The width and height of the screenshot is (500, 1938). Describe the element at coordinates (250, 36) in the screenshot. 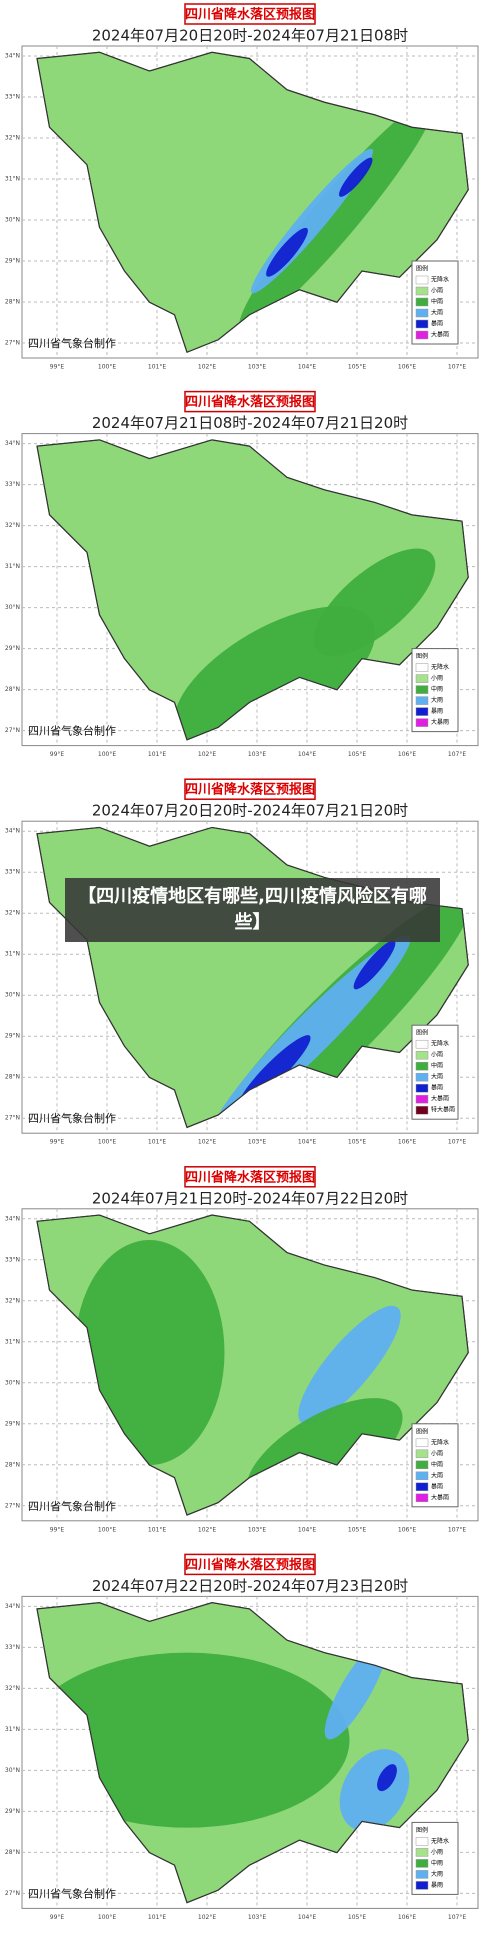

I see `period: 2024年07月20日20时-2024年07月21日08时` at that location.